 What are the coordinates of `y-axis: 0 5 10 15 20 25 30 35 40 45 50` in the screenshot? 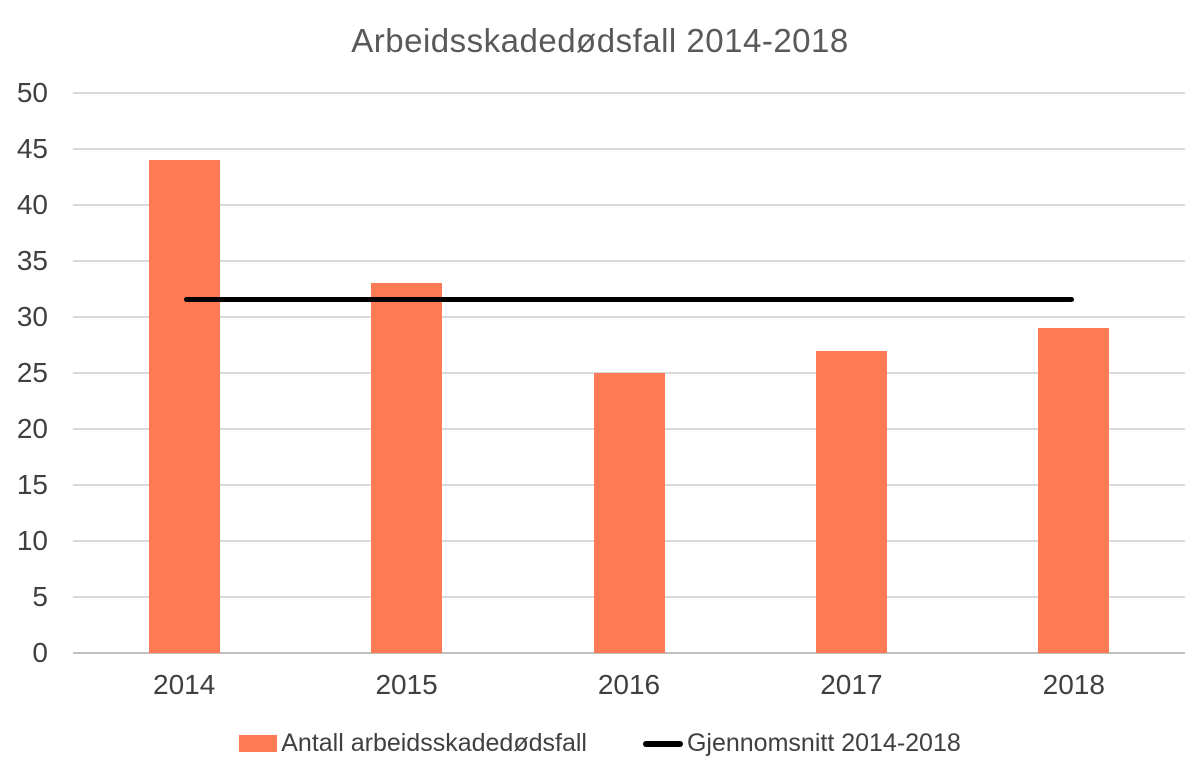 It's located at (24, 373).